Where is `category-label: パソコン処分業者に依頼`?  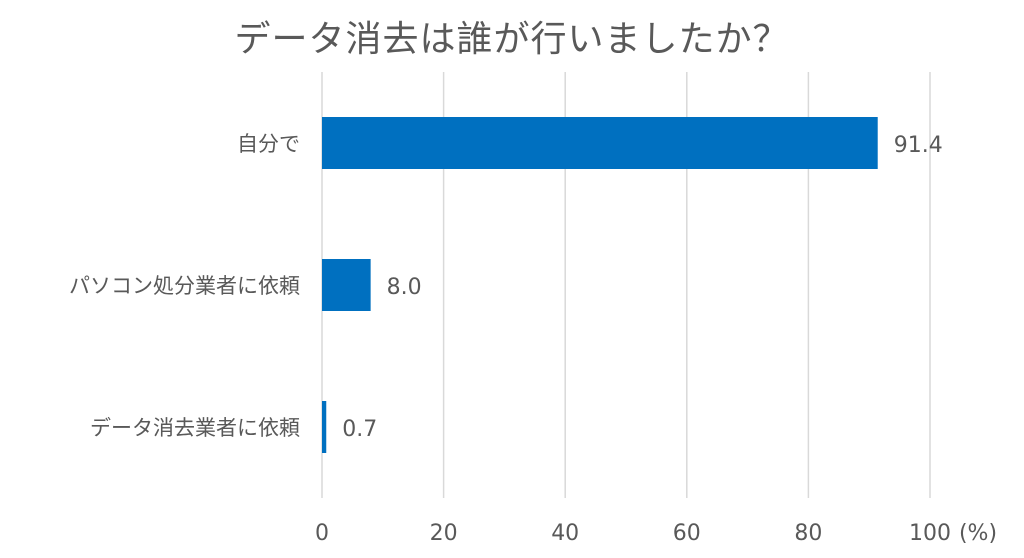
category-label: パソコン処分業者に依頼 is located at coordinates (184, 286).